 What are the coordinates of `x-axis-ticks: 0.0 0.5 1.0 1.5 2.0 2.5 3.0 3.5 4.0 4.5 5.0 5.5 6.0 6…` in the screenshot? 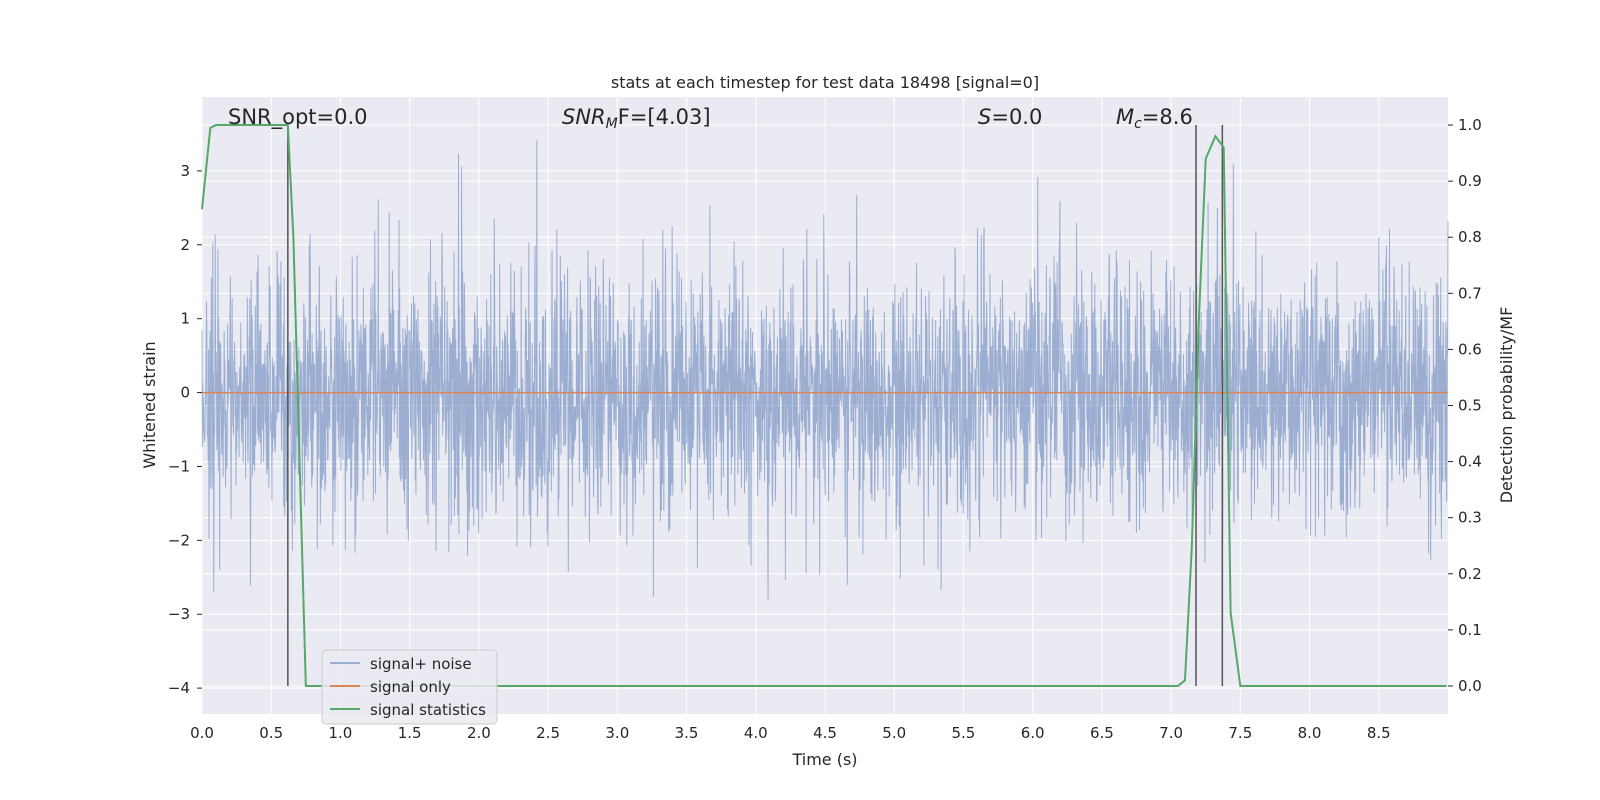 It's located at (790, 733).